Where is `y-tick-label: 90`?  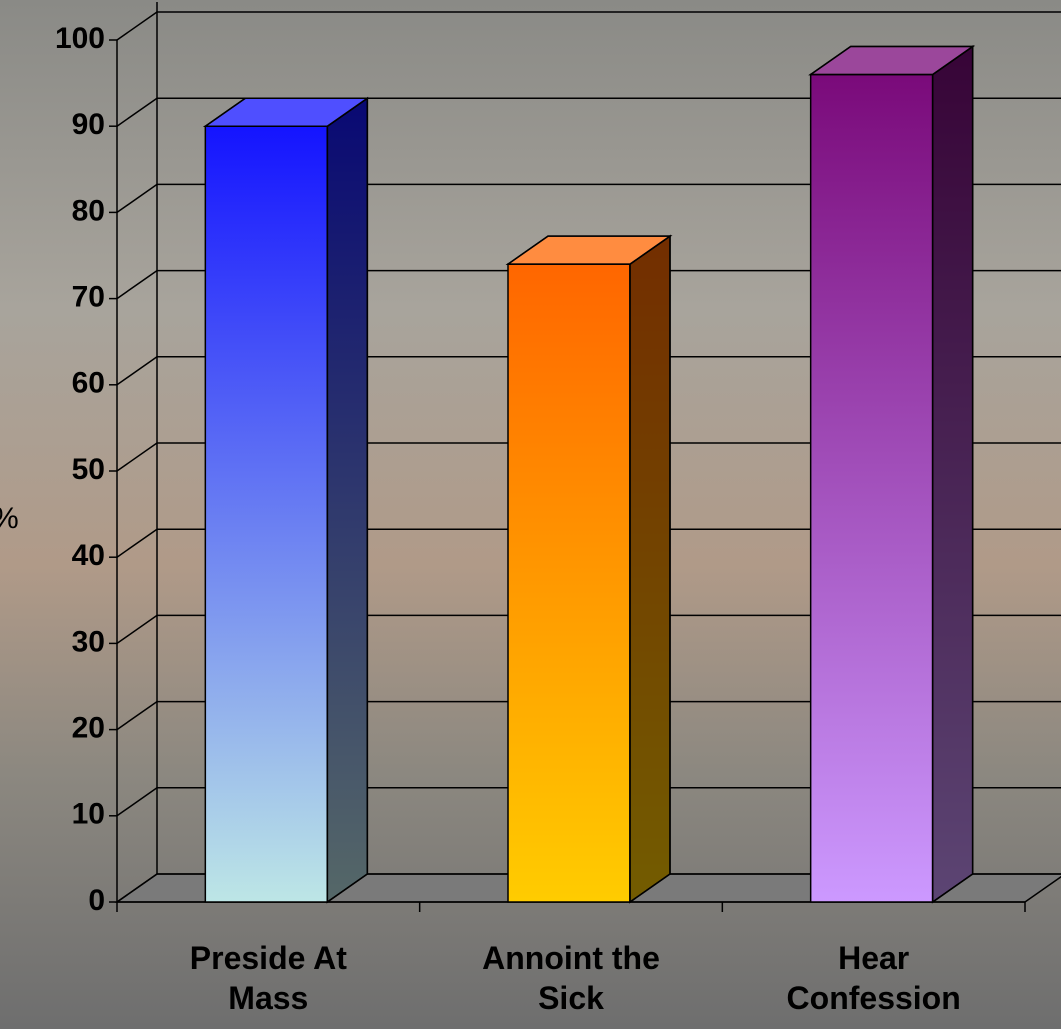
y-tick-label: 90 is located at coordinates (88, 124).